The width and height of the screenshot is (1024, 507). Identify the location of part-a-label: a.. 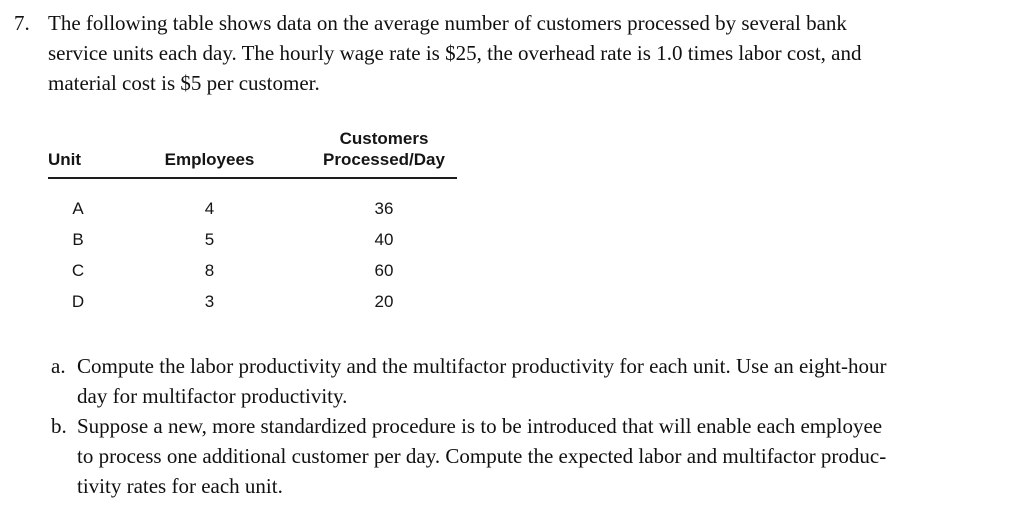
(58, 366).